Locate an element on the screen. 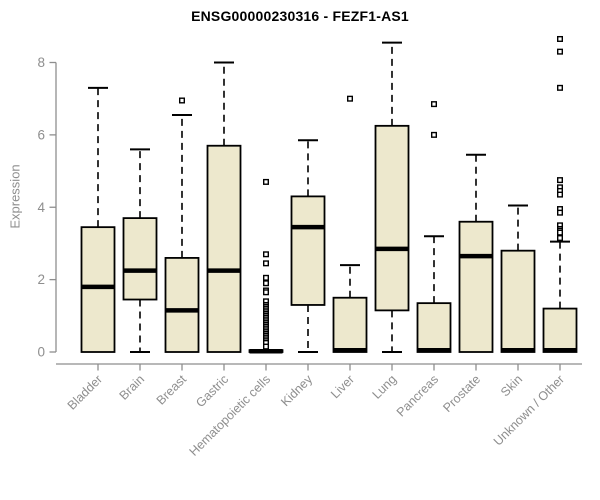  boxplot-prostate is located at coordinates (476, 253).